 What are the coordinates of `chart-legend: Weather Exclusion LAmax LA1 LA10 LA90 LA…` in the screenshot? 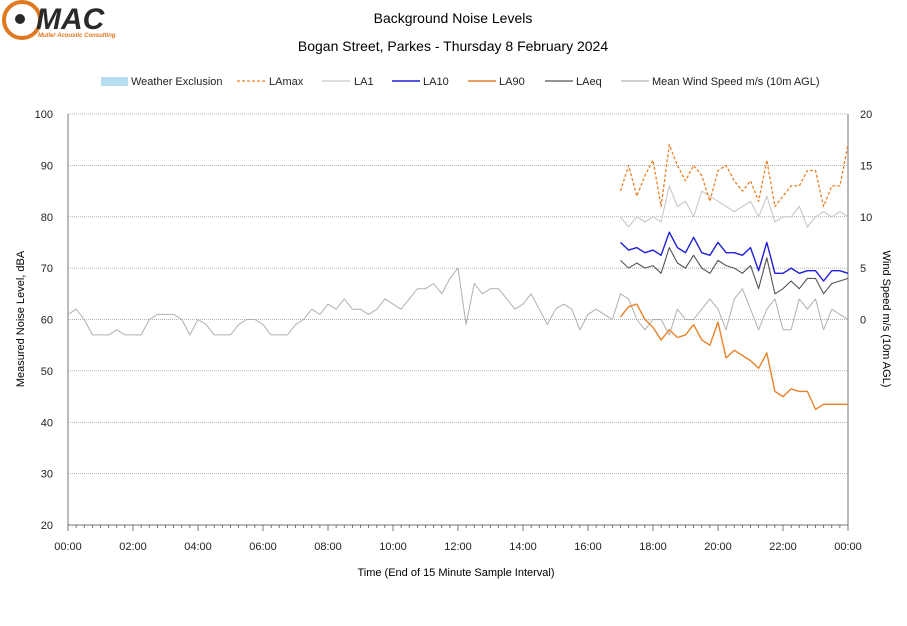 It's located at (460, 82).